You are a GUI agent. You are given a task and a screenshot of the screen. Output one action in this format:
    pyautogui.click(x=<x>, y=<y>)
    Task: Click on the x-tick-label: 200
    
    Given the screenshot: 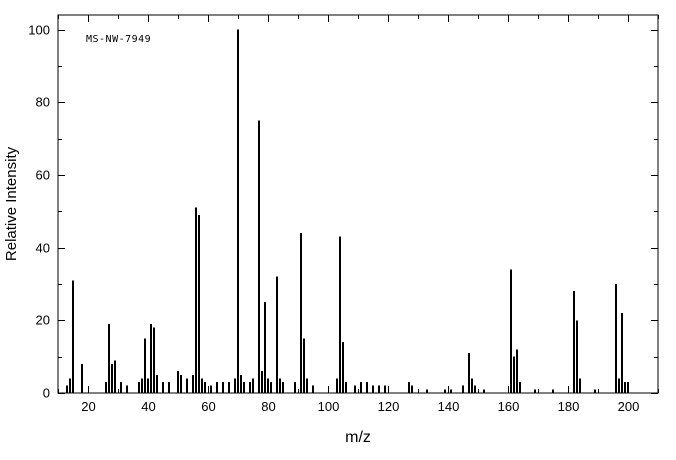 What is the action you would take?
    pyautogui.click(x=629, y=406)
    